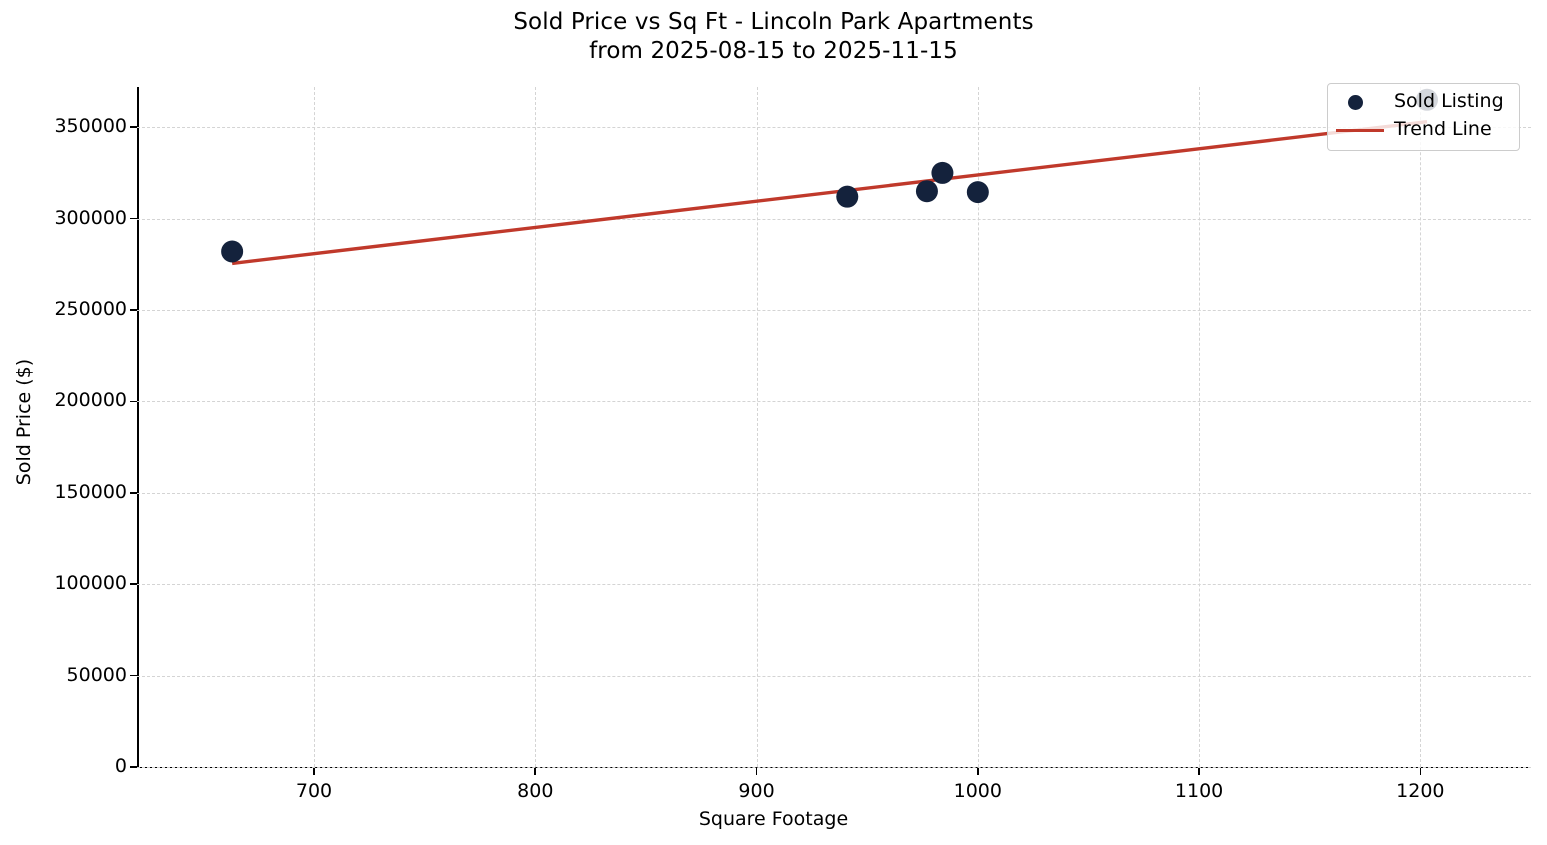  I want to click on legend-item-trend-line: Trend Line, so click(1423, 129).